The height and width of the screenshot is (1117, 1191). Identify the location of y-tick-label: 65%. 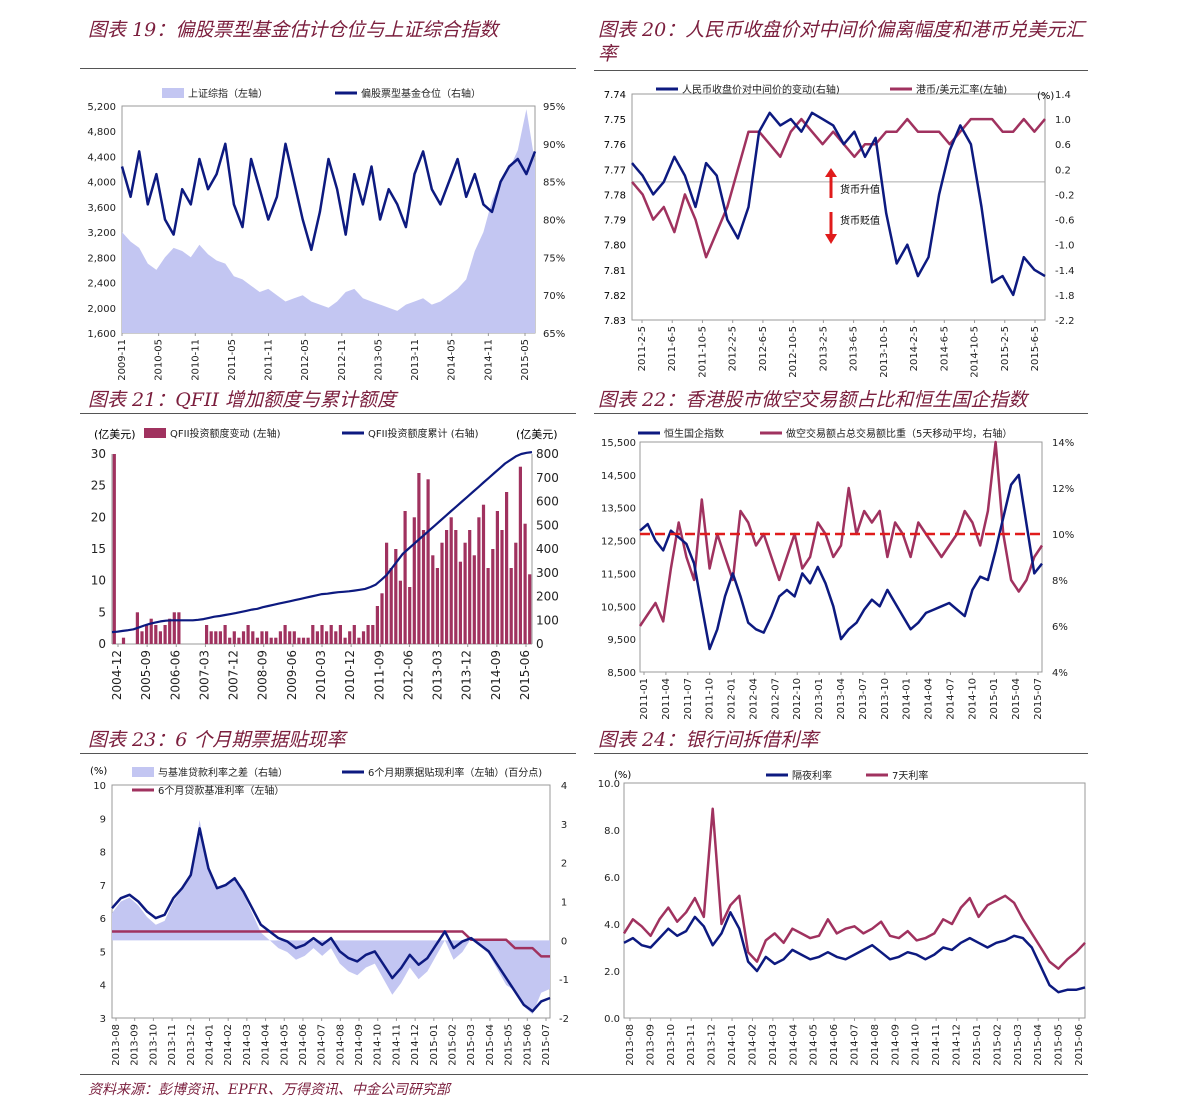
(554, 334).